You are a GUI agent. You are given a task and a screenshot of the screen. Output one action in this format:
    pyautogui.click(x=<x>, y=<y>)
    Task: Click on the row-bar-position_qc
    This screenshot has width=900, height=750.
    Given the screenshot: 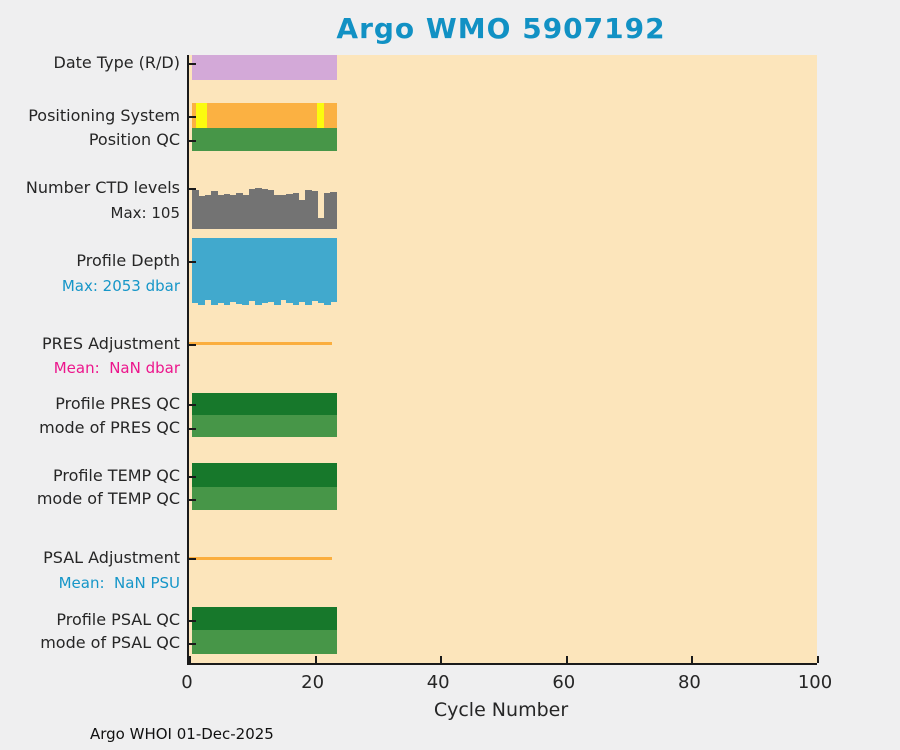 What is the action you would take?
    pyautogui.click(x=264, y=139)
    